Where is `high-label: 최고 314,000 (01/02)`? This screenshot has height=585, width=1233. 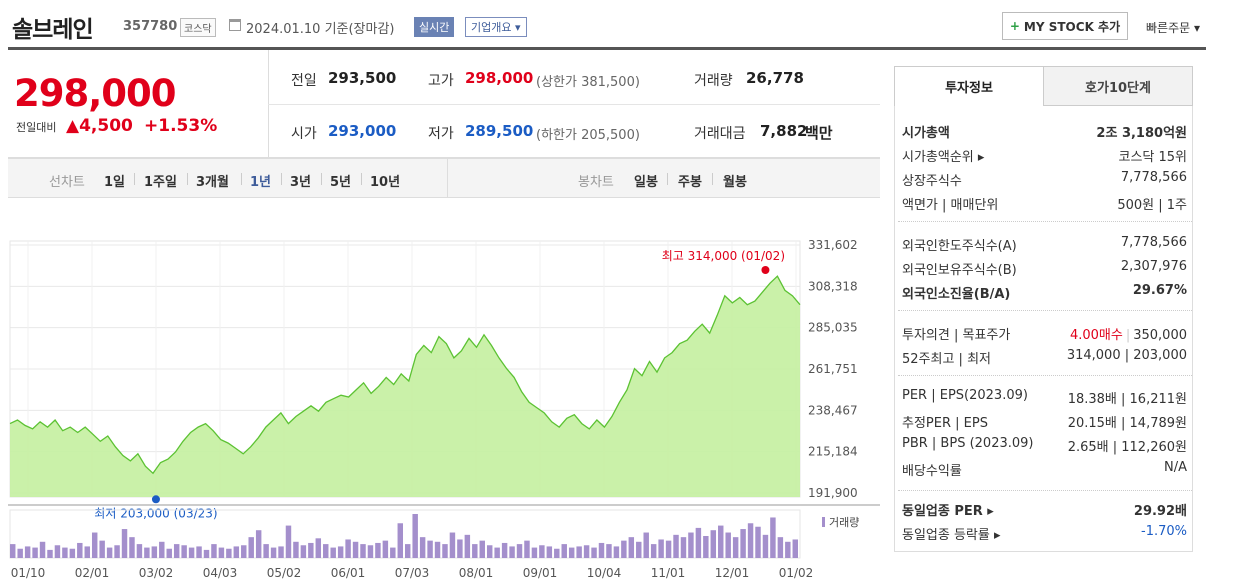 high-label: 최고 314,000 (01/02) is located at coordinates (723, 256).